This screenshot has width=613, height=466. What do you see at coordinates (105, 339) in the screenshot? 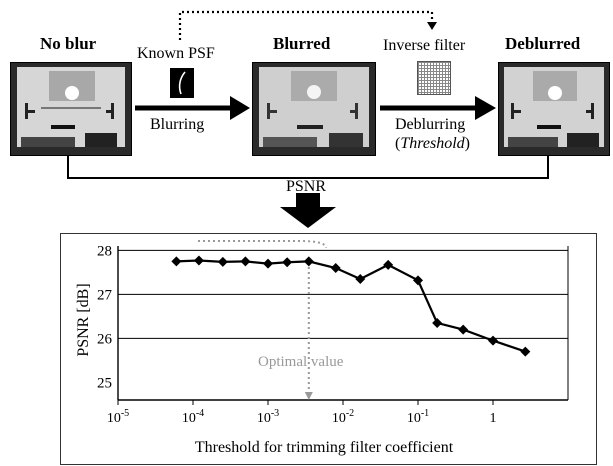
I see `y-tick-label: 26` at bounding box center [105, 339].